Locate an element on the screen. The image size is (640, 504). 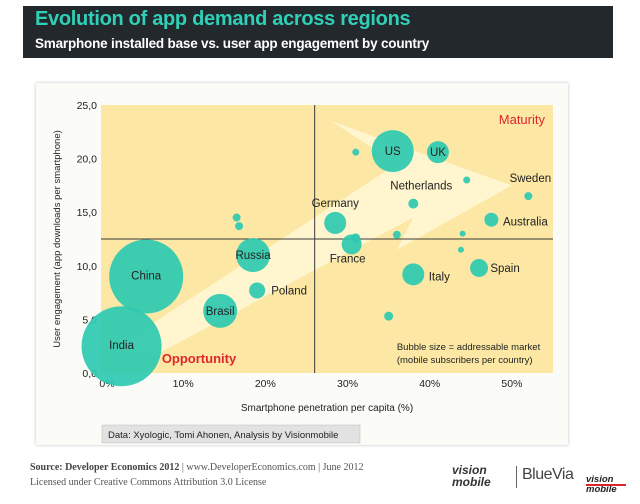
bubble-label: Brasil is located at coordinates (220, 312).